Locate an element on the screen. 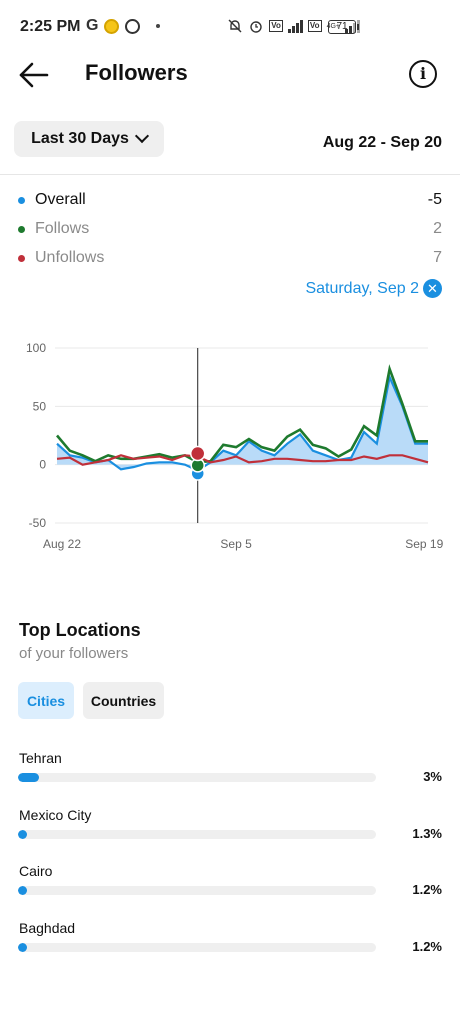 This screenshot has width=460, height=1024. date-range-selector: Last 30 Days is located at coordinates (89, 139).